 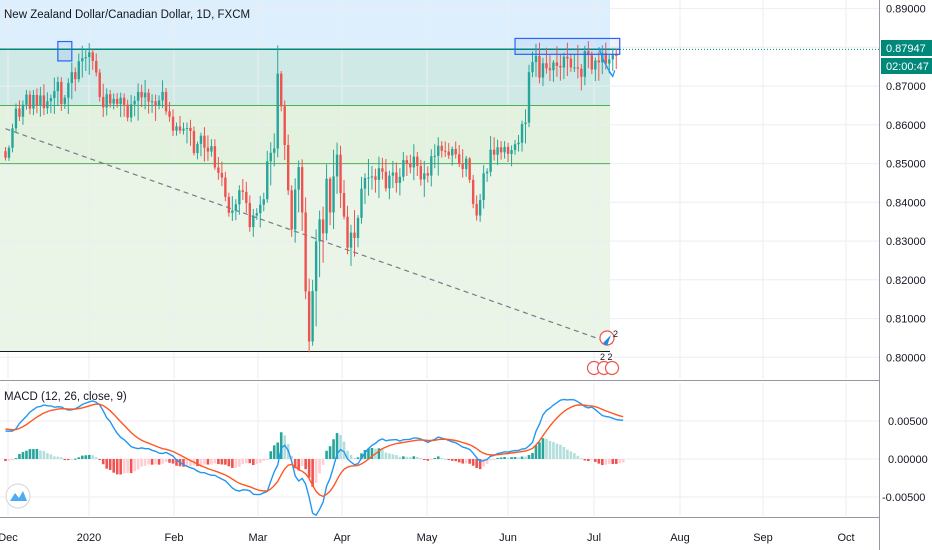 I want to click on price-tick-label: 0.80000, so click(x=906, y=358).